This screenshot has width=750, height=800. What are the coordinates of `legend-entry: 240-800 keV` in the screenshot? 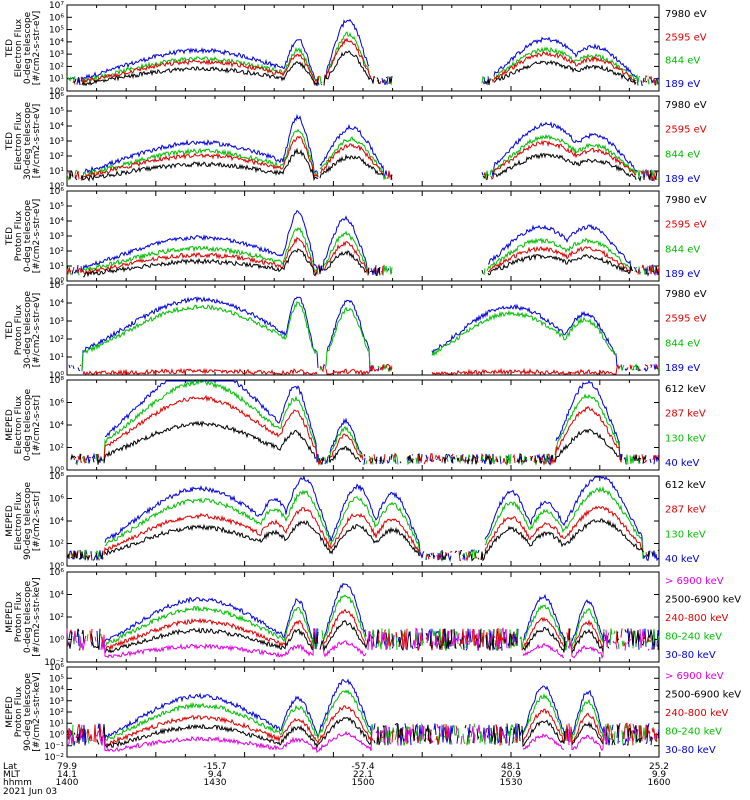 It's located at (697, 618).